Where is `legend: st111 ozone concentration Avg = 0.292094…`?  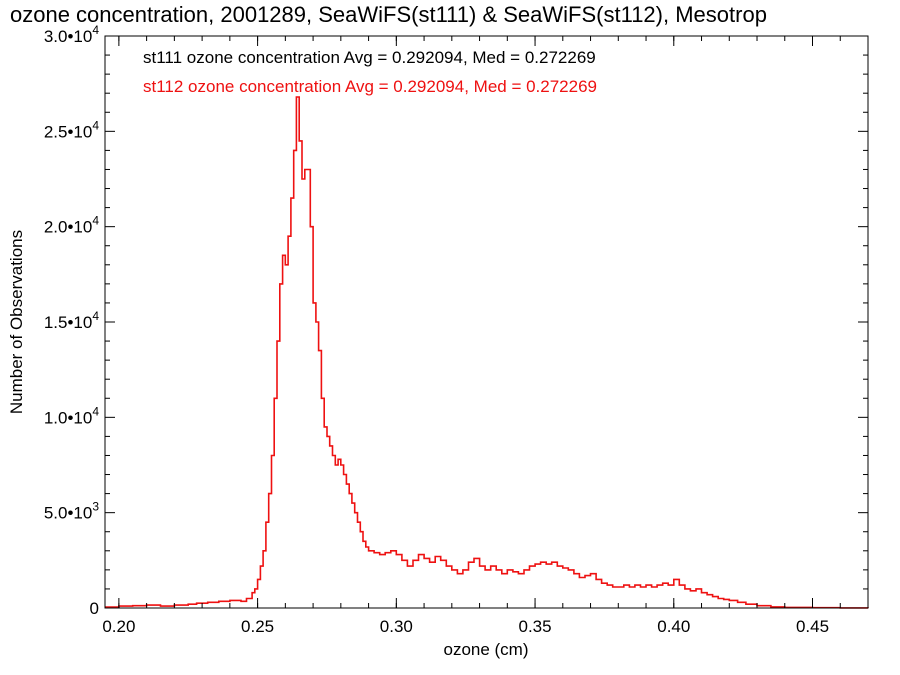
legend: st111 ozone concentration Avg = 0.292094… is located at coordinates (370, 72).